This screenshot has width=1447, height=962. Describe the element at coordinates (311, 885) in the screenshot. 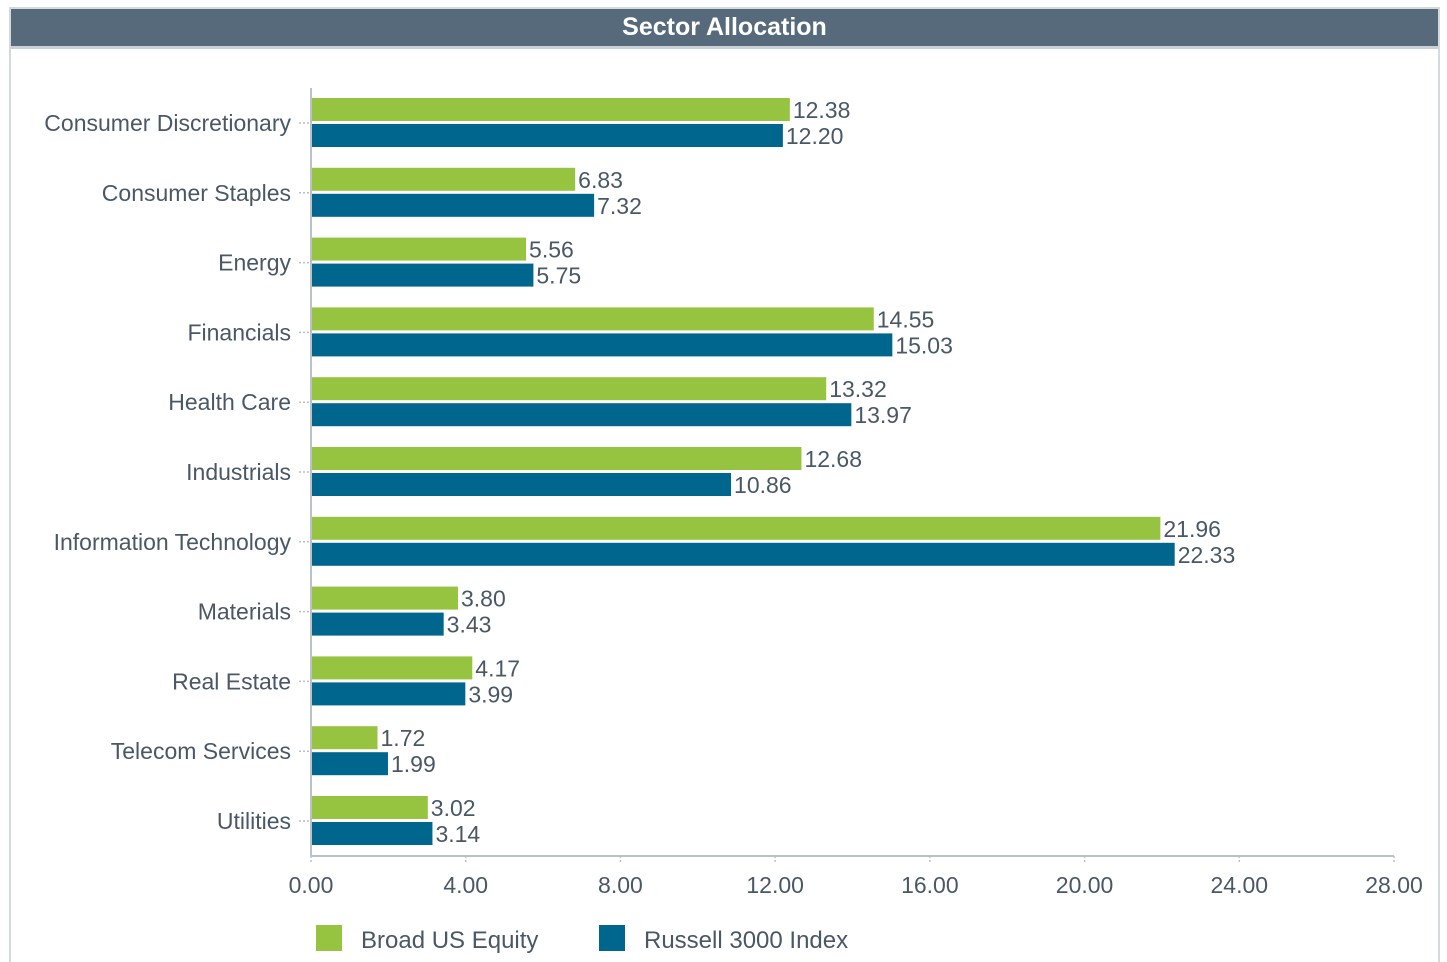

I see `x-tick-label: 0.00` at that location.